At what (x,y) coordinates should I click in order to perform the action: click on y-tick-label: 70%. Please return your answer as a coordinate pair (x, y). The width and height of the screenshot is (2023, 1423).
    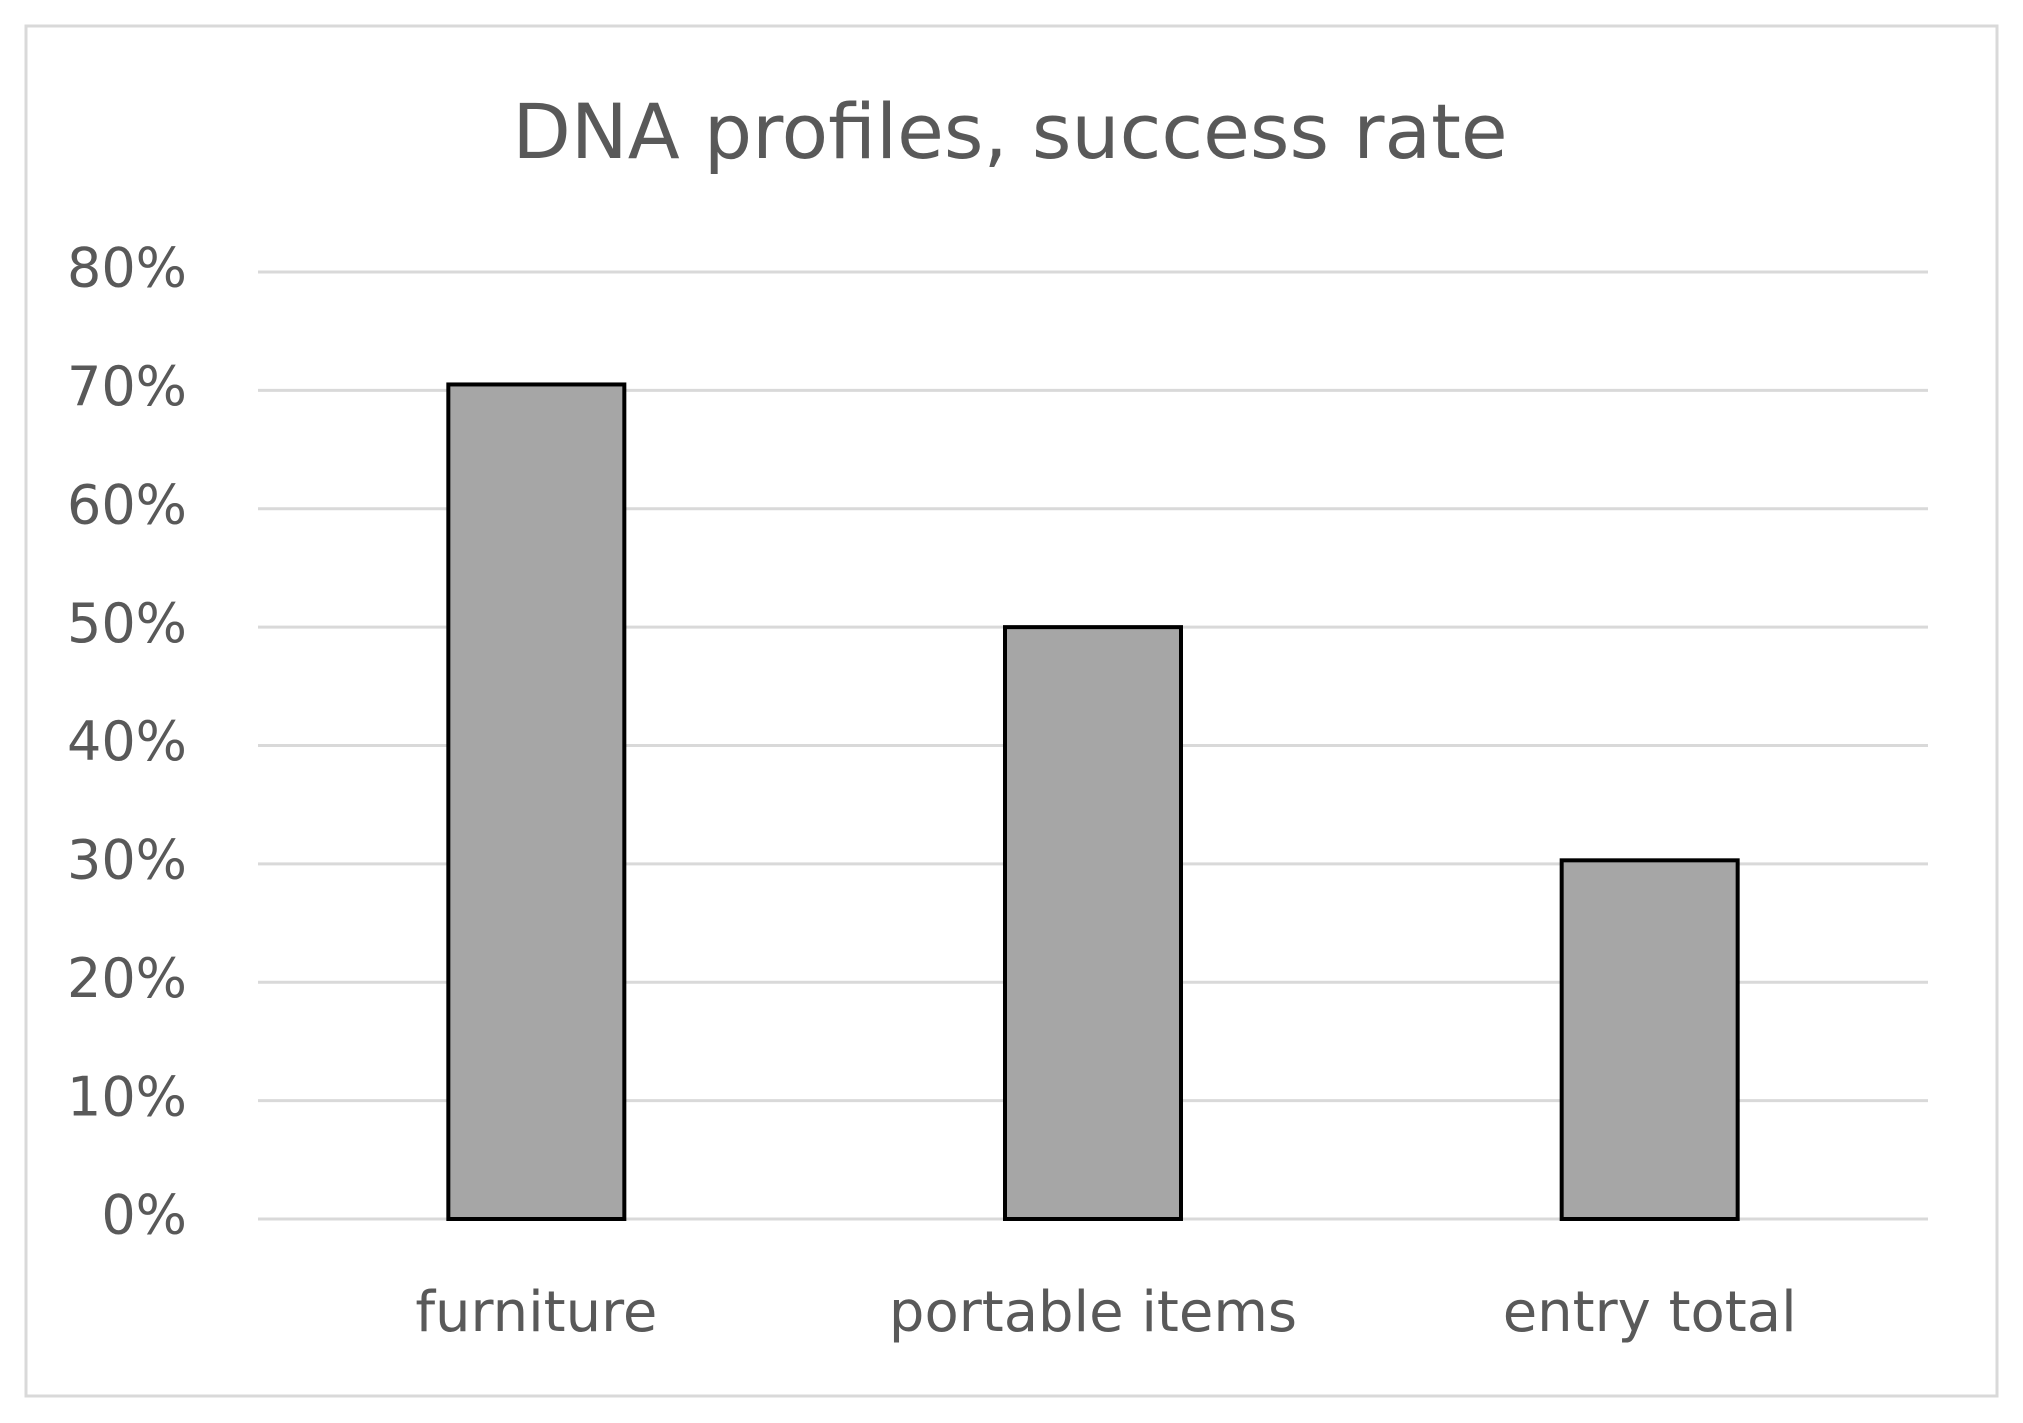
    Looking at the image, I should click on (127, 386).